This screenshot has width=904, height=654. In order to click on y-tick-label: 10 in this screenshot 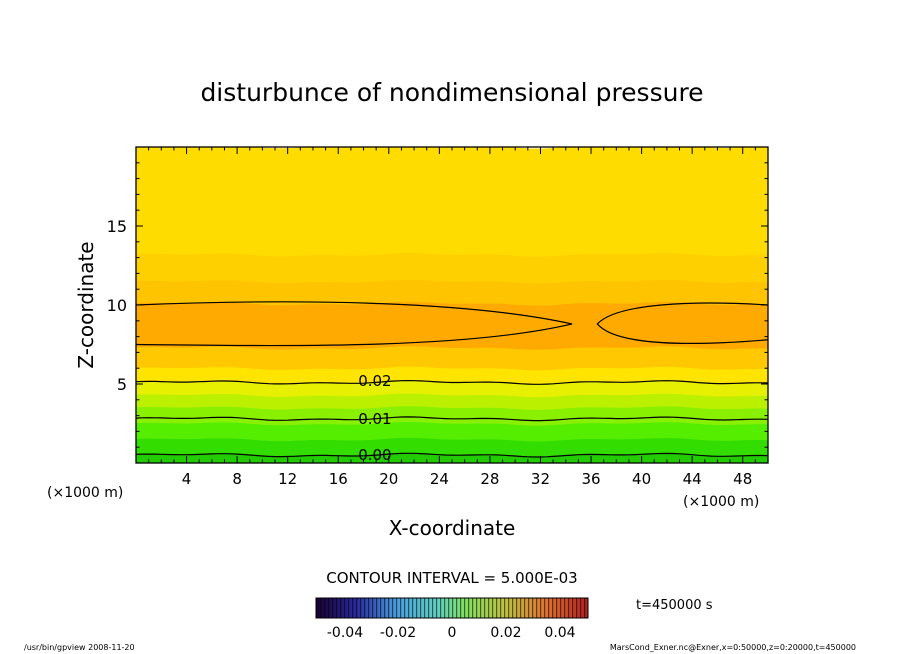, I will do `click(117, 305)`.